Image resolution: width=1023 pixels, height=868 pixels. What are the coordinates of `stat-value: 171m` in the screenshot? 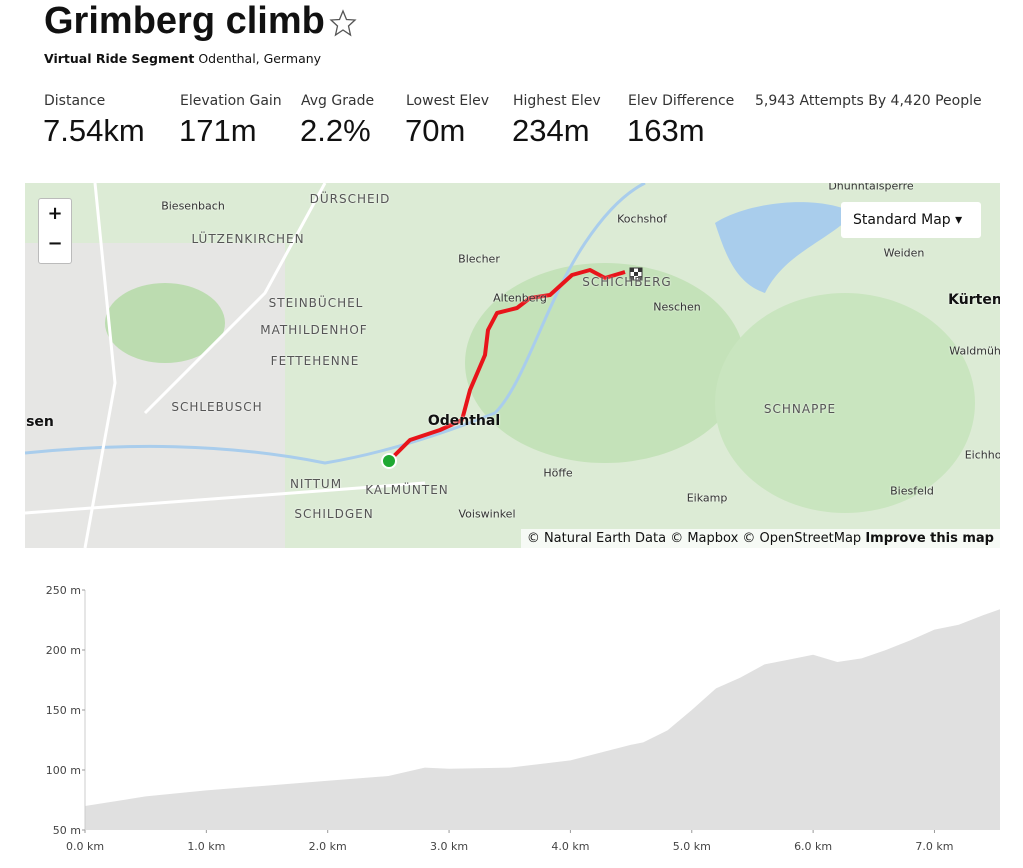 It's located at (218, 130).